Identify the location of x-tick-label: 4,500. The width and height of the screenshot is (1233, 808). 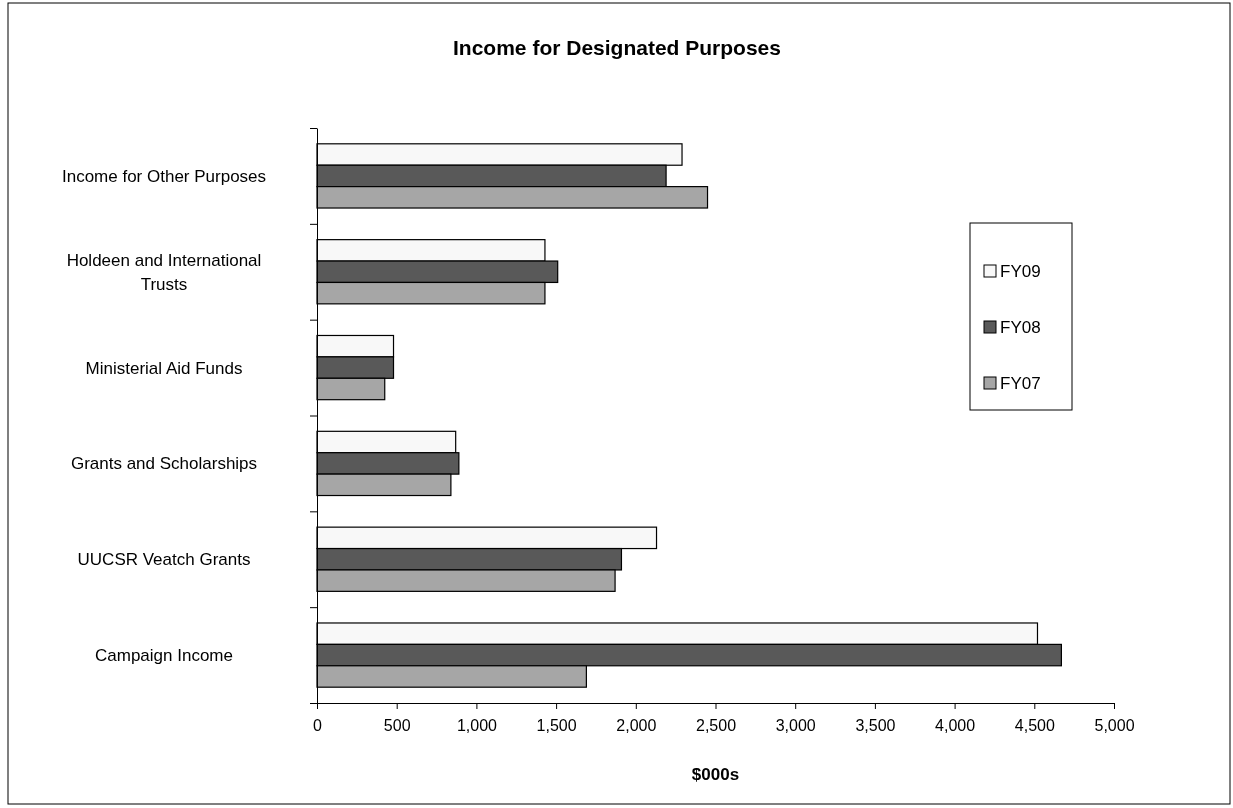
(1034, 726).